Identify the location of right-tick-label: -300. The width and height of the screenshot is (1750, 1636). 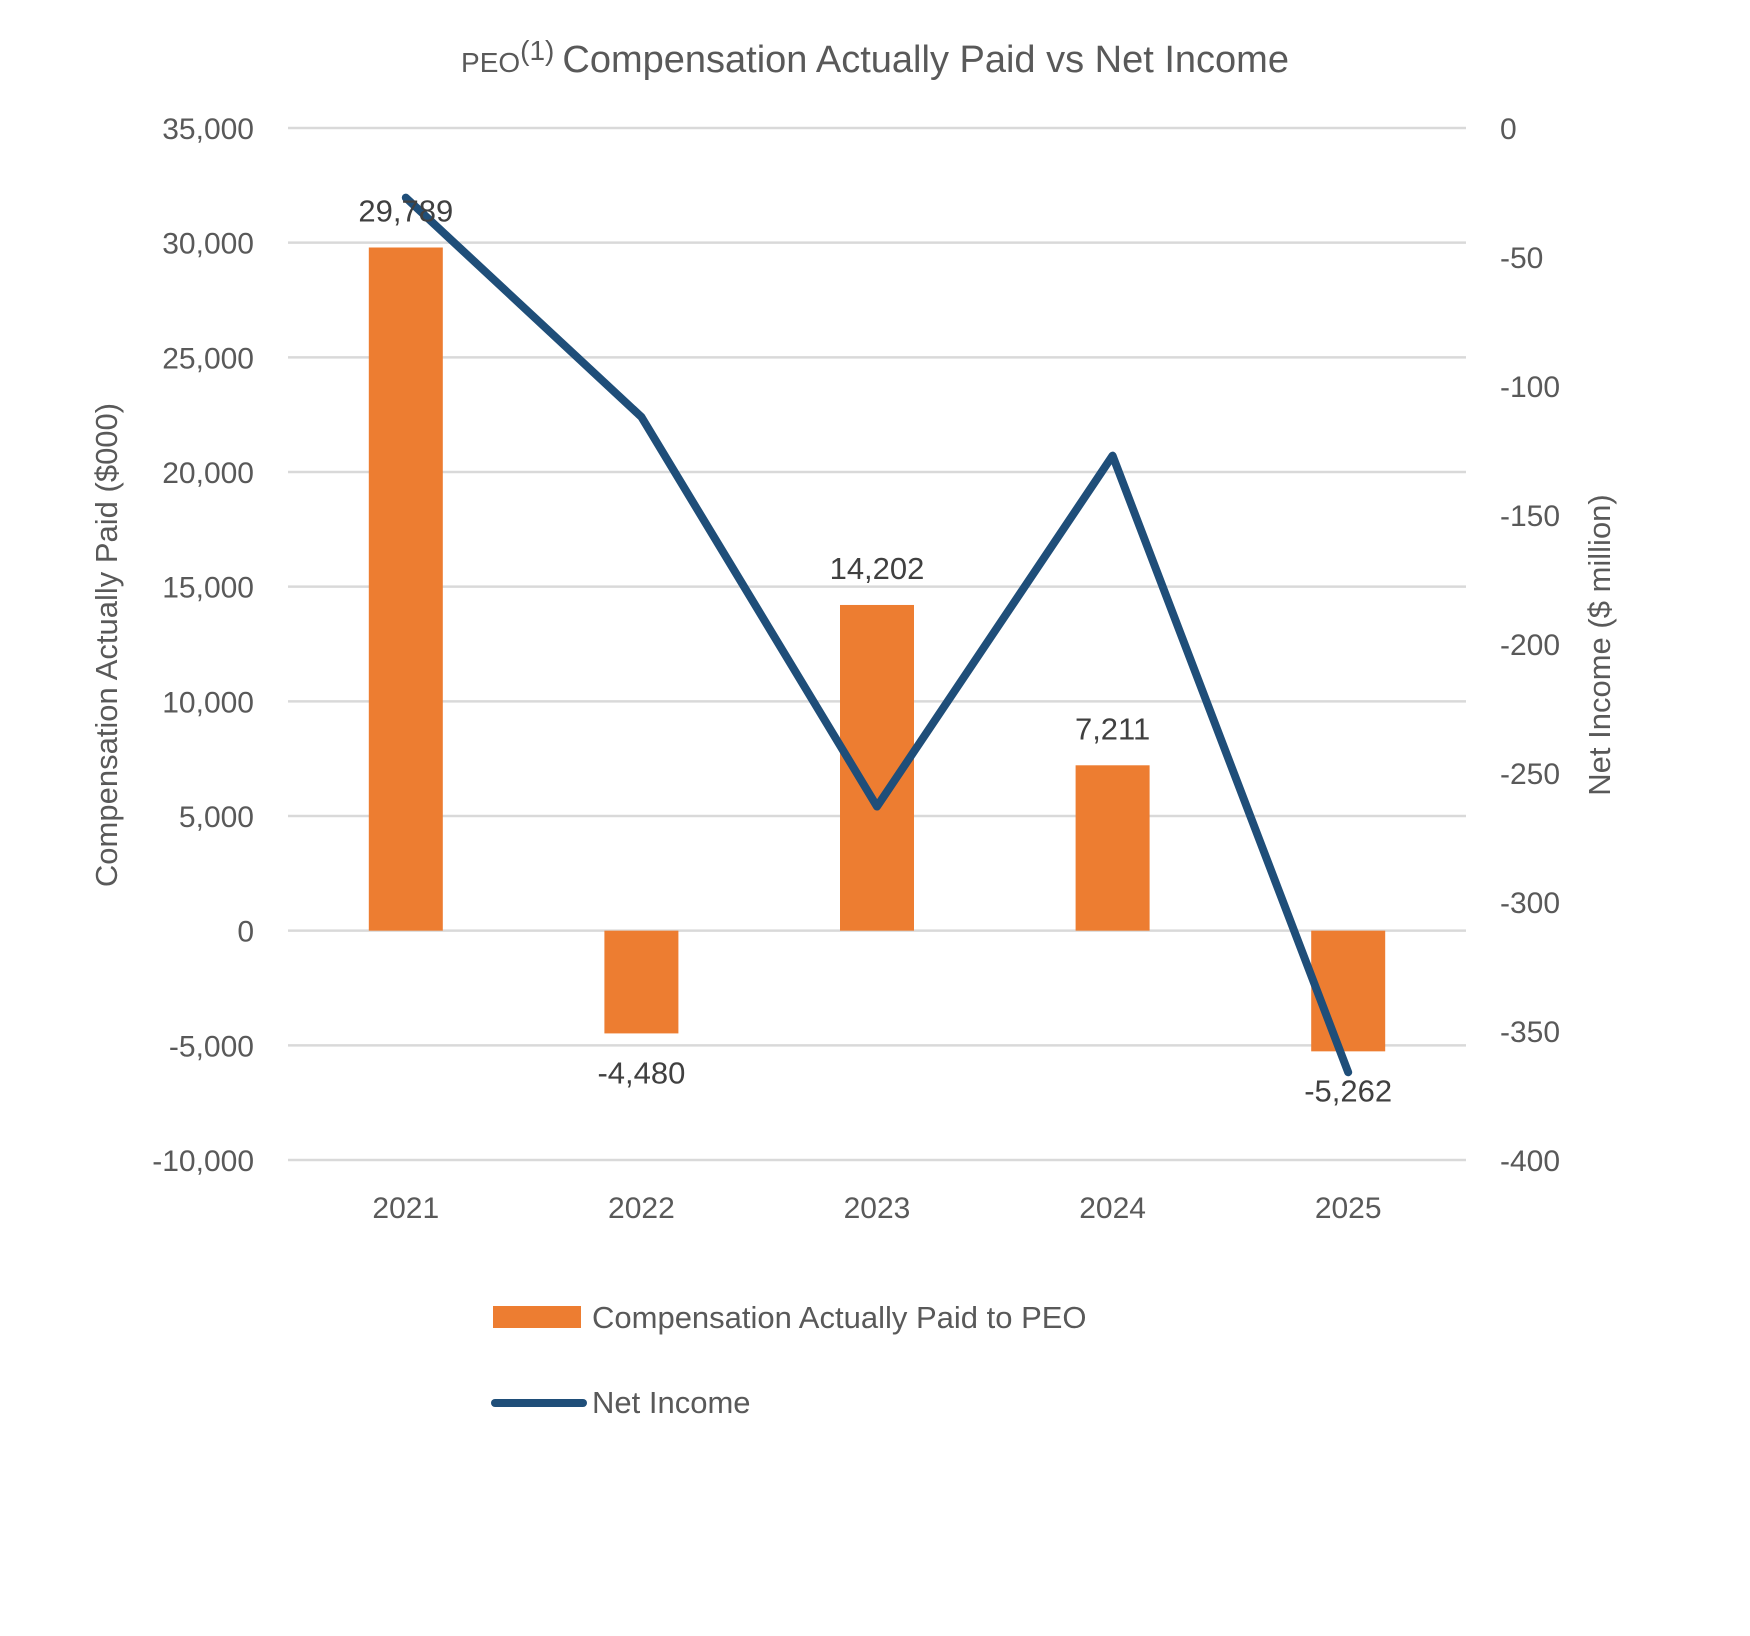
(1530, 903).